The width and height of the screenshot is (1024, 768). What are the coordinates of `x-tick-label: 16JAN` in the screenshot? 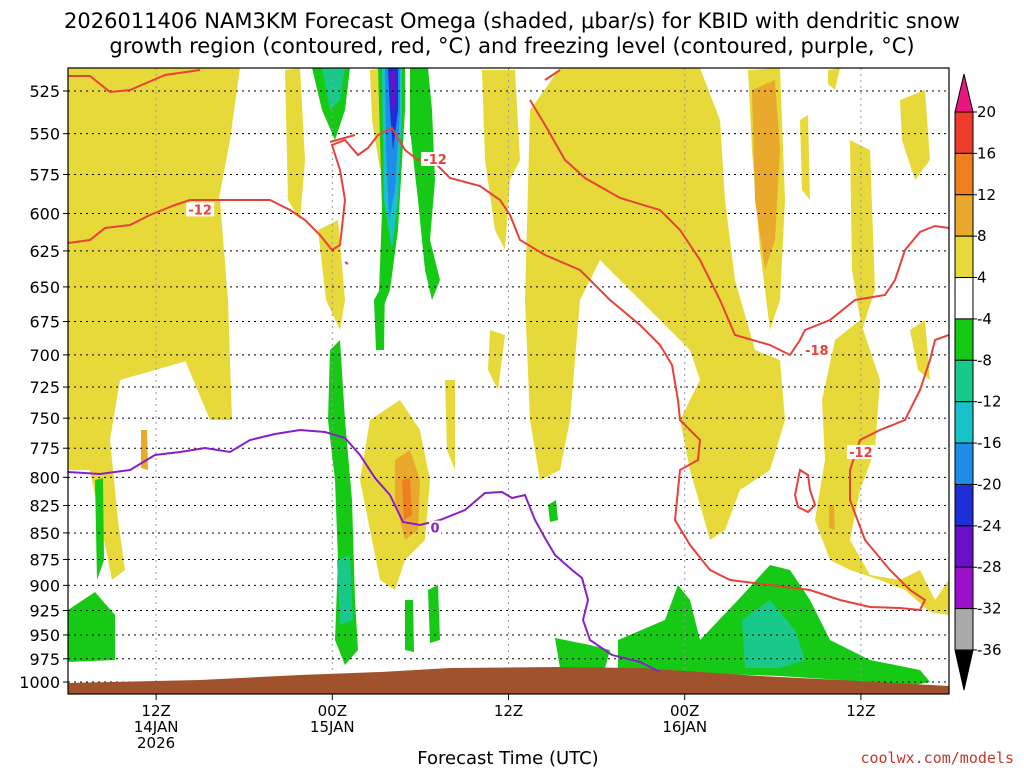 It's located at (684, 727).